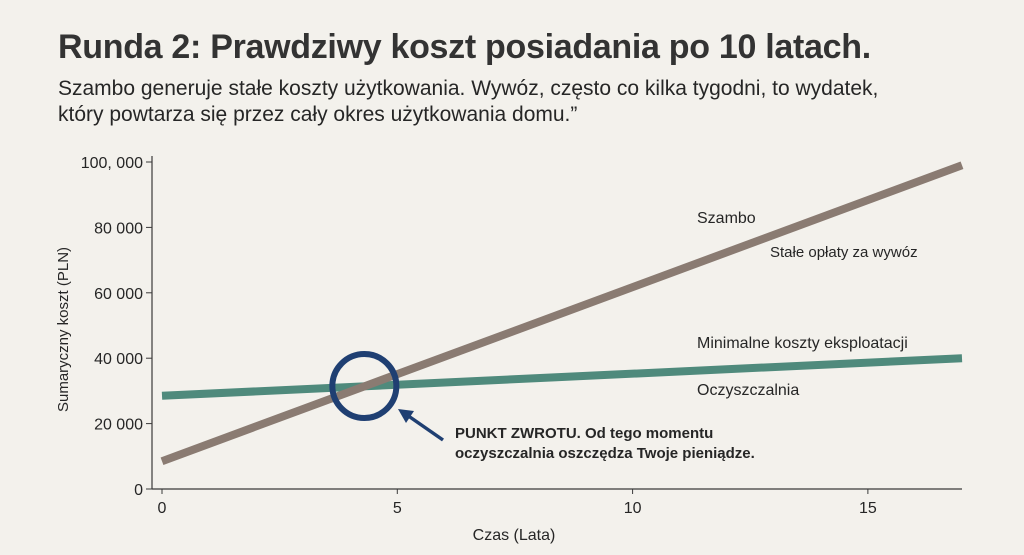  What do you see at coordinates (633, 508) in the screenshot?
I see `x-tick-label: 10` at bounding box center [633, 508].